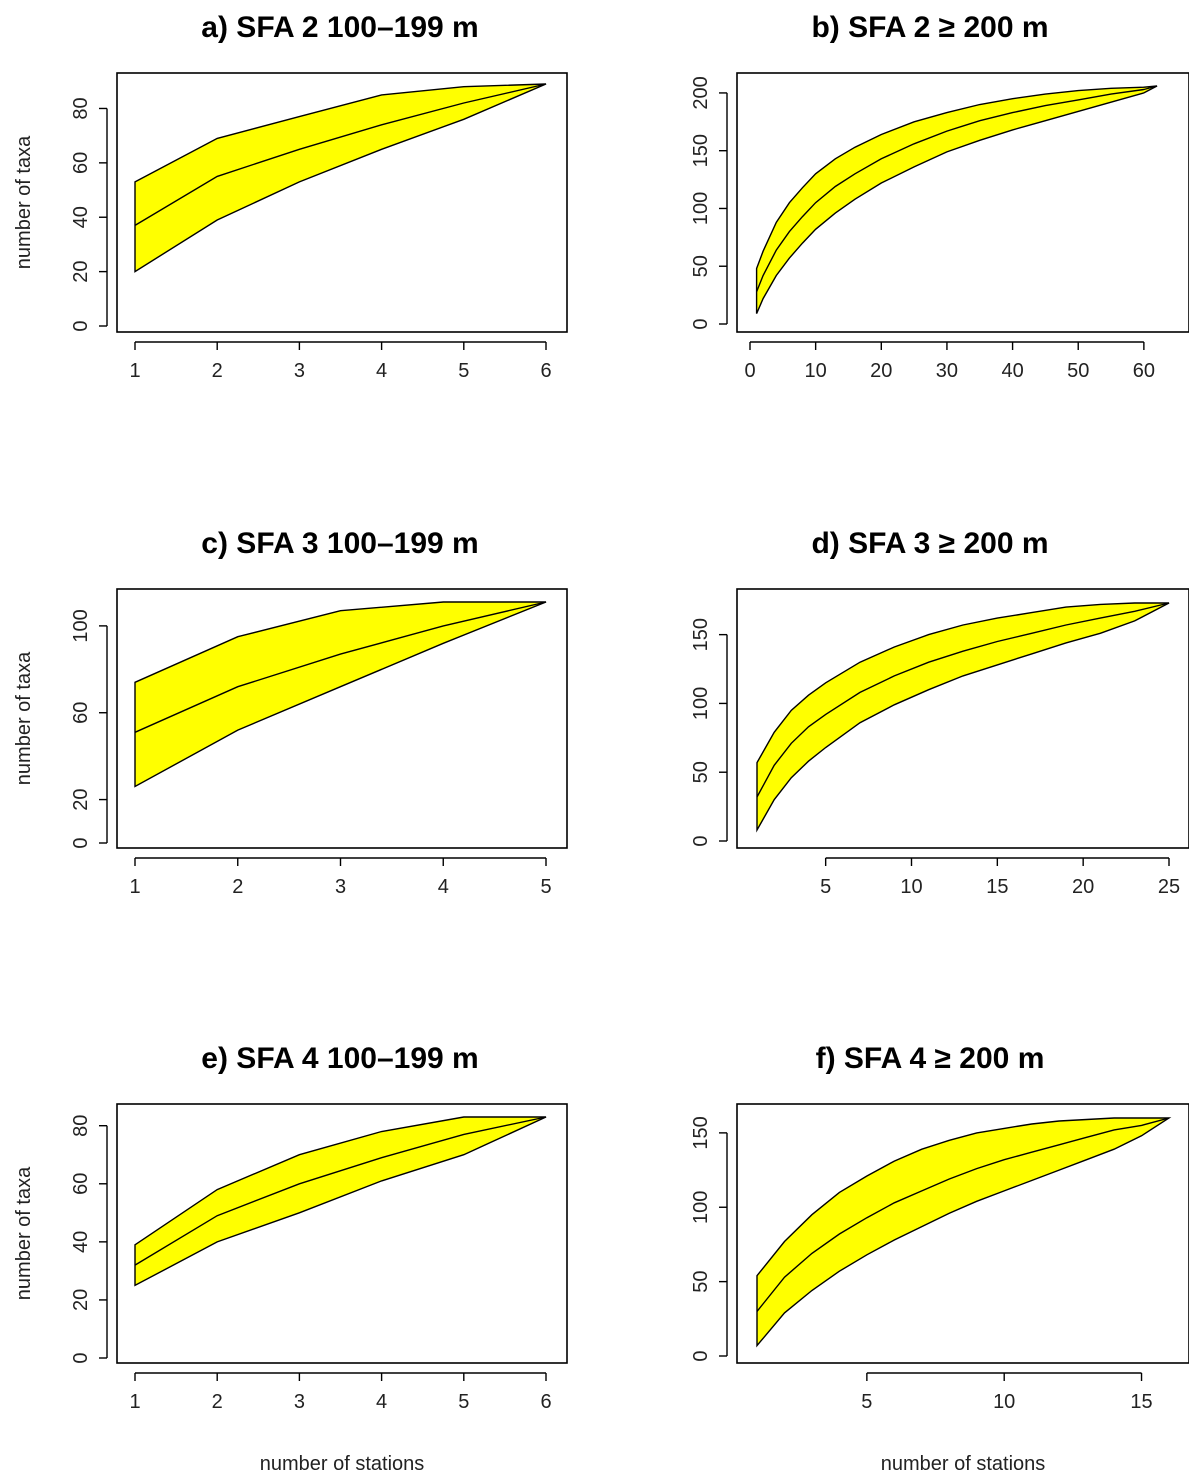 Image resolution: width=1189 pixels, height=1476 pixels. I want to click on y-tick-label: 200, so click(701, 92).